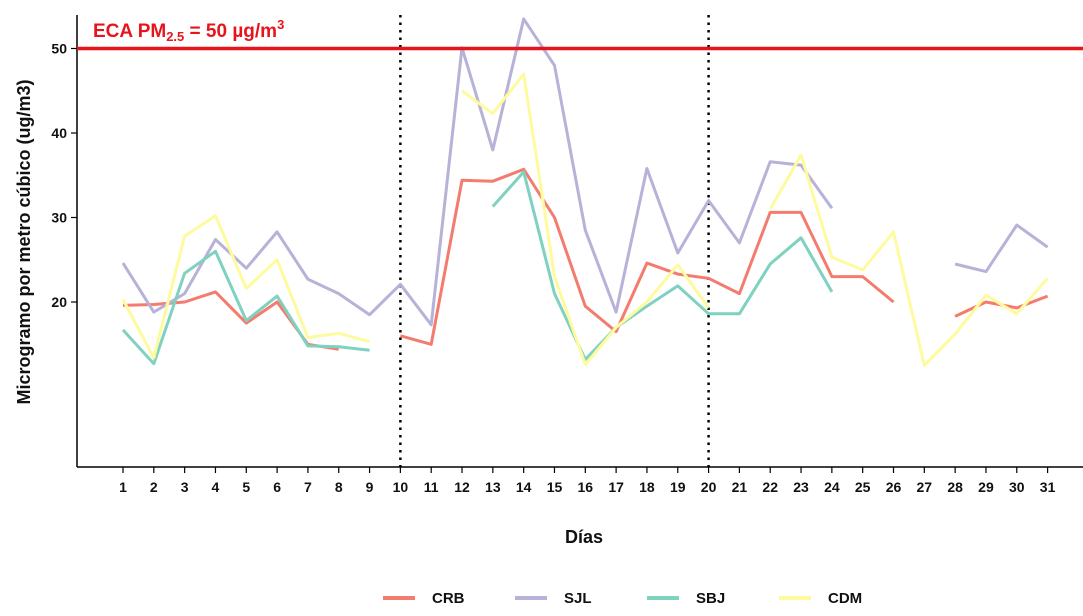 The image size is (1083, 616). Describe the element at coordinates (277, 487) in the screenshot. I see `x-tick-label: 6` at that location.